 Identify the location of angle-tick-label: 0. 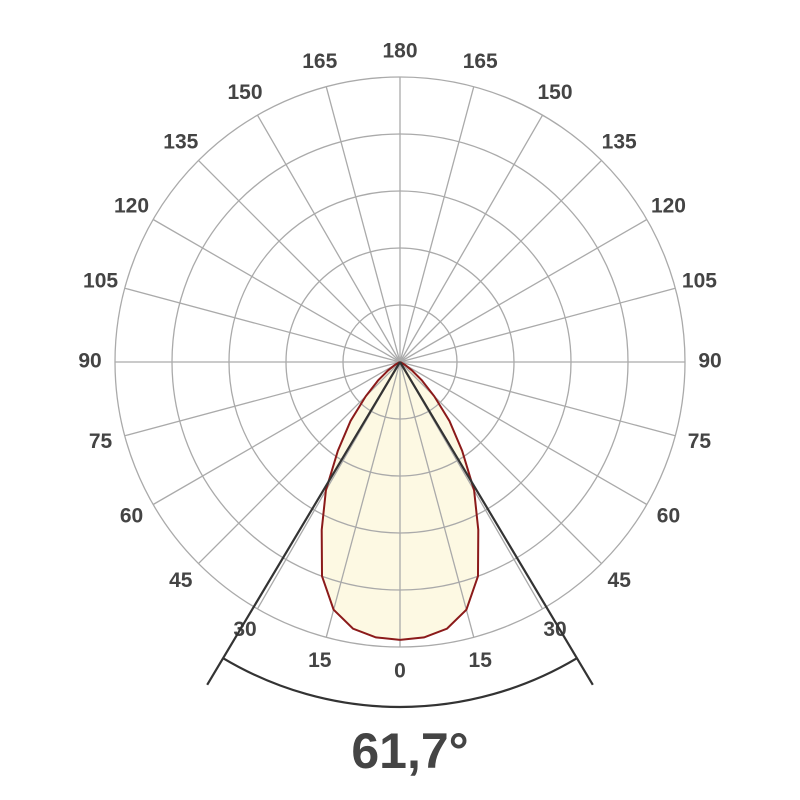
(400, 671).